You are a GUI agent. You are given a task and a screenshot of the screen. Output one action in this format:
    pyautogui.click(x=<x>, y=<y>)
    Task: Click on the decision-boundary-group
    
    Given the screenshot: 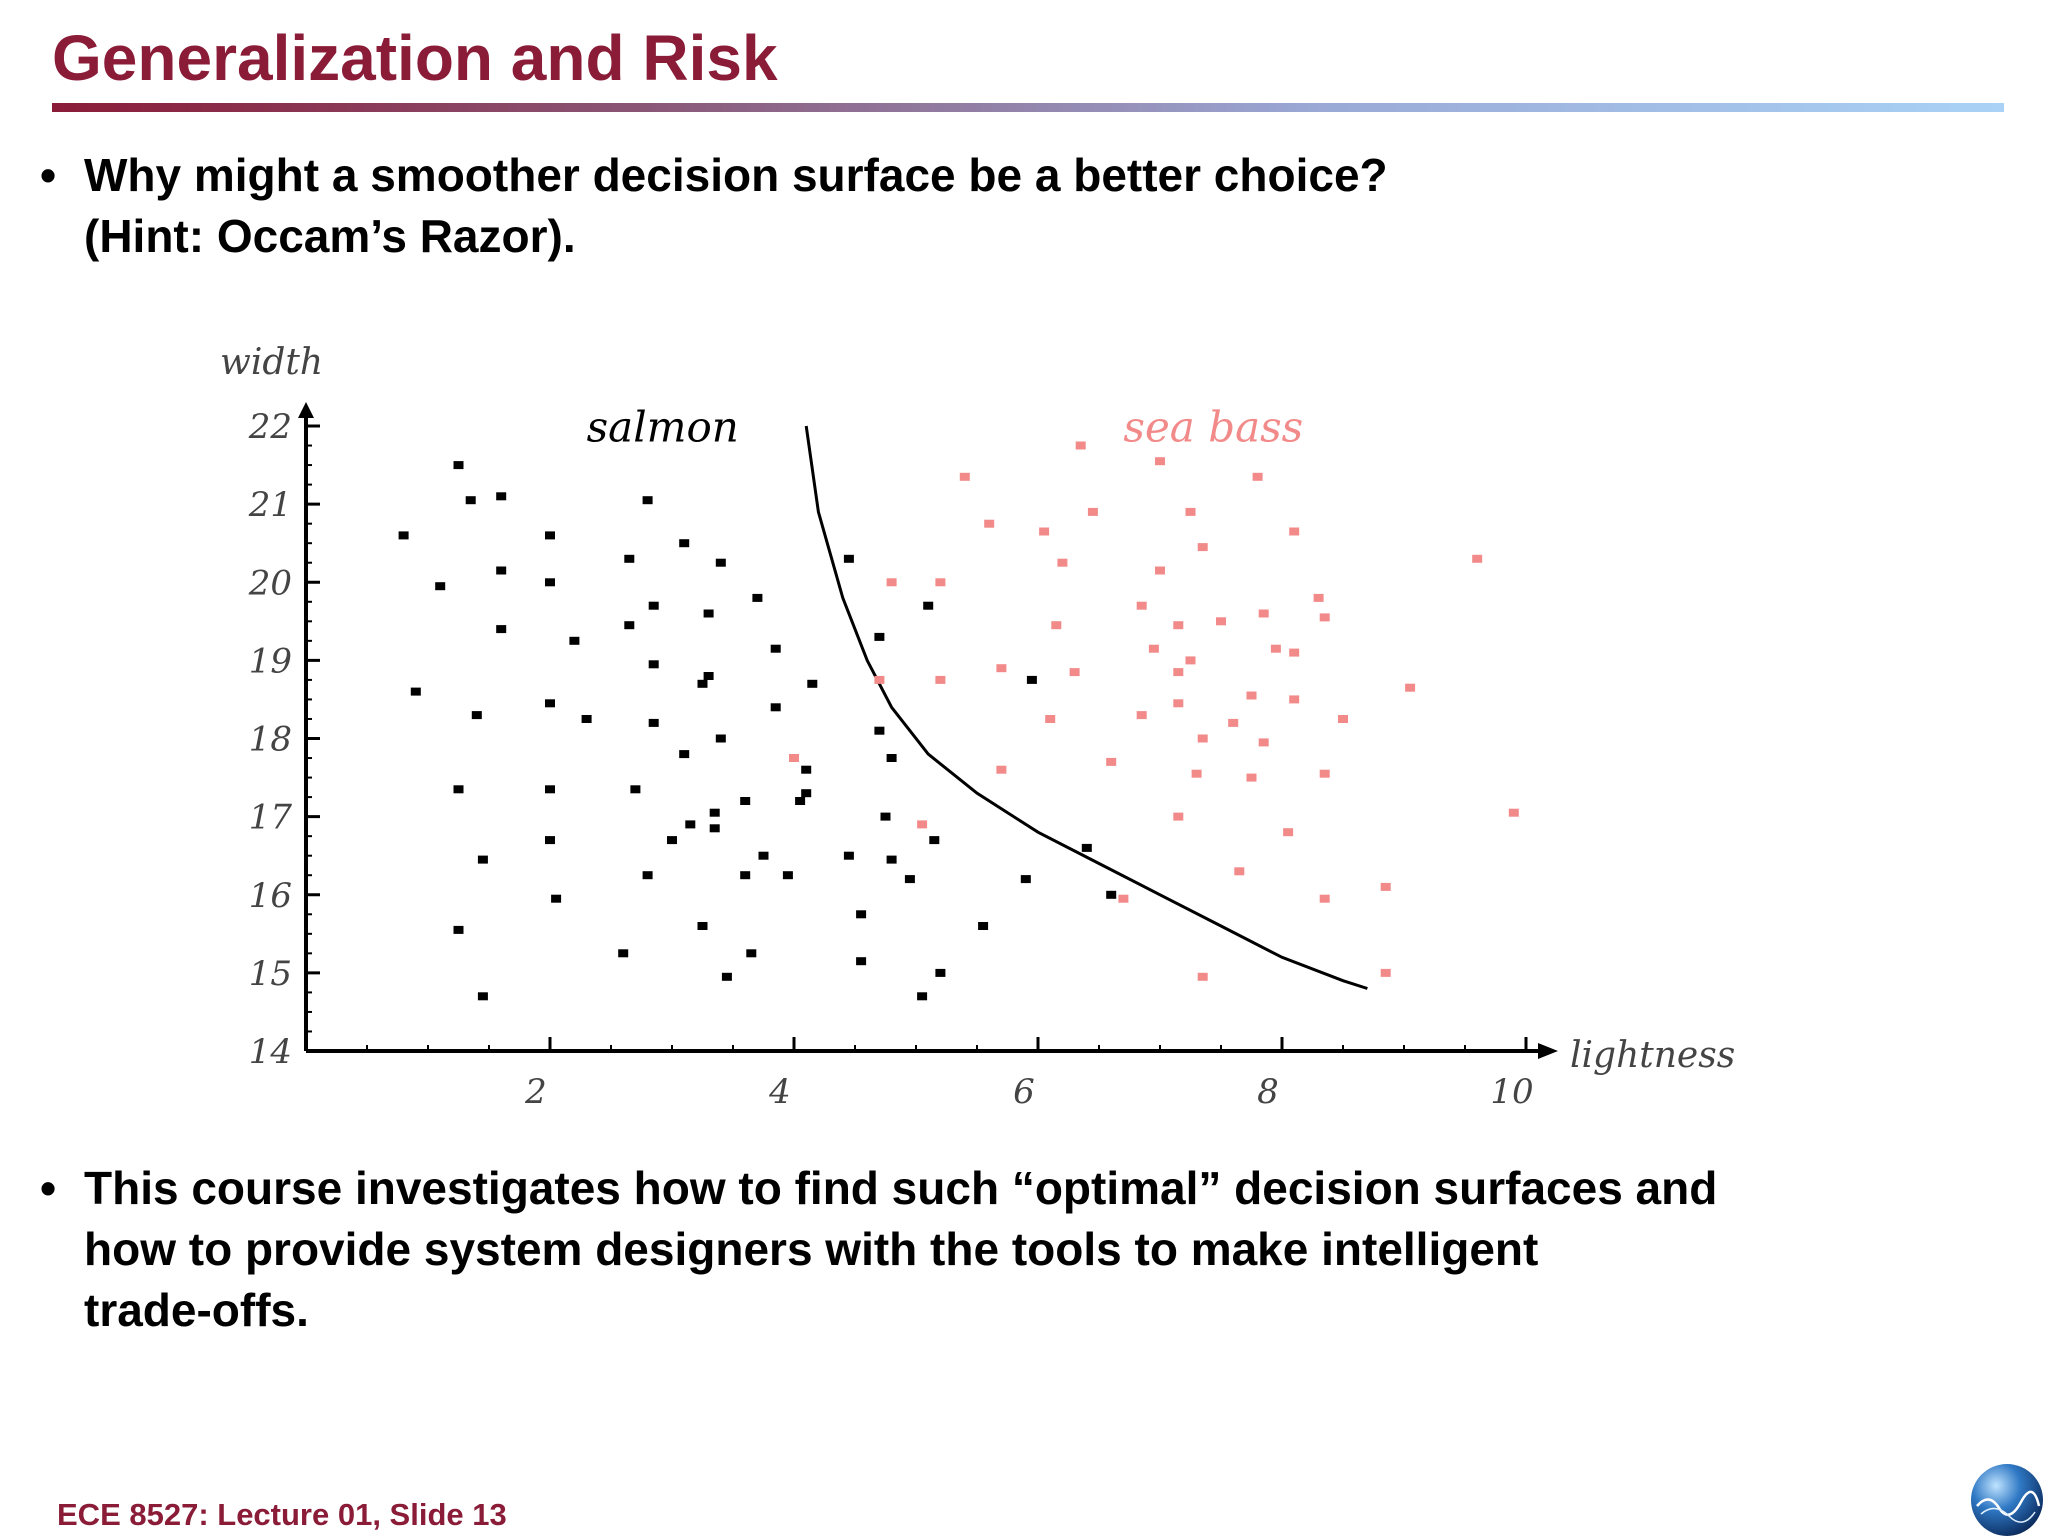 What is the action you would take?
    pyautogui.click(x=1086, y=707)
    